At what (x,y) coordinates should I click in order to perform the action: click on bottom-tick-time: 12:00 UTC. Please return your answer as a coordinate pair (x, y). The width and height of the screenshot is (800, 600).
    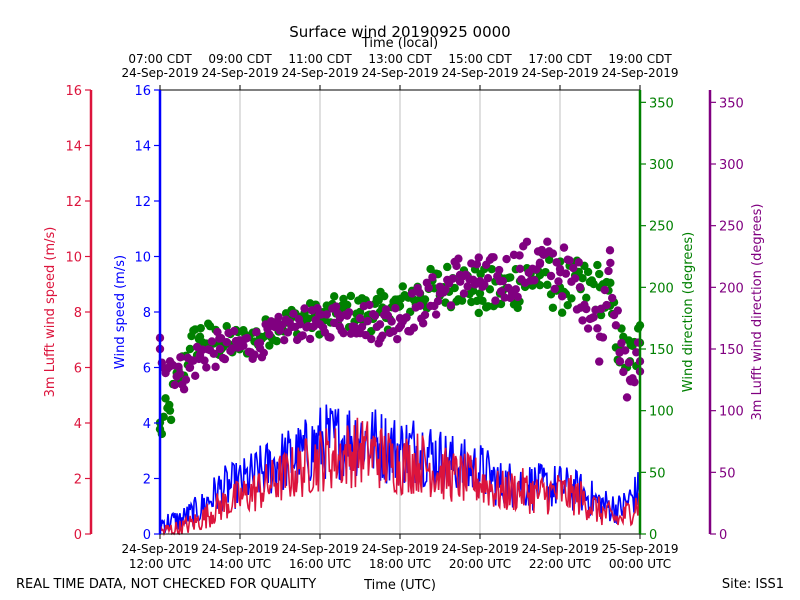
    Looking at the image, I should click on (160, 564).